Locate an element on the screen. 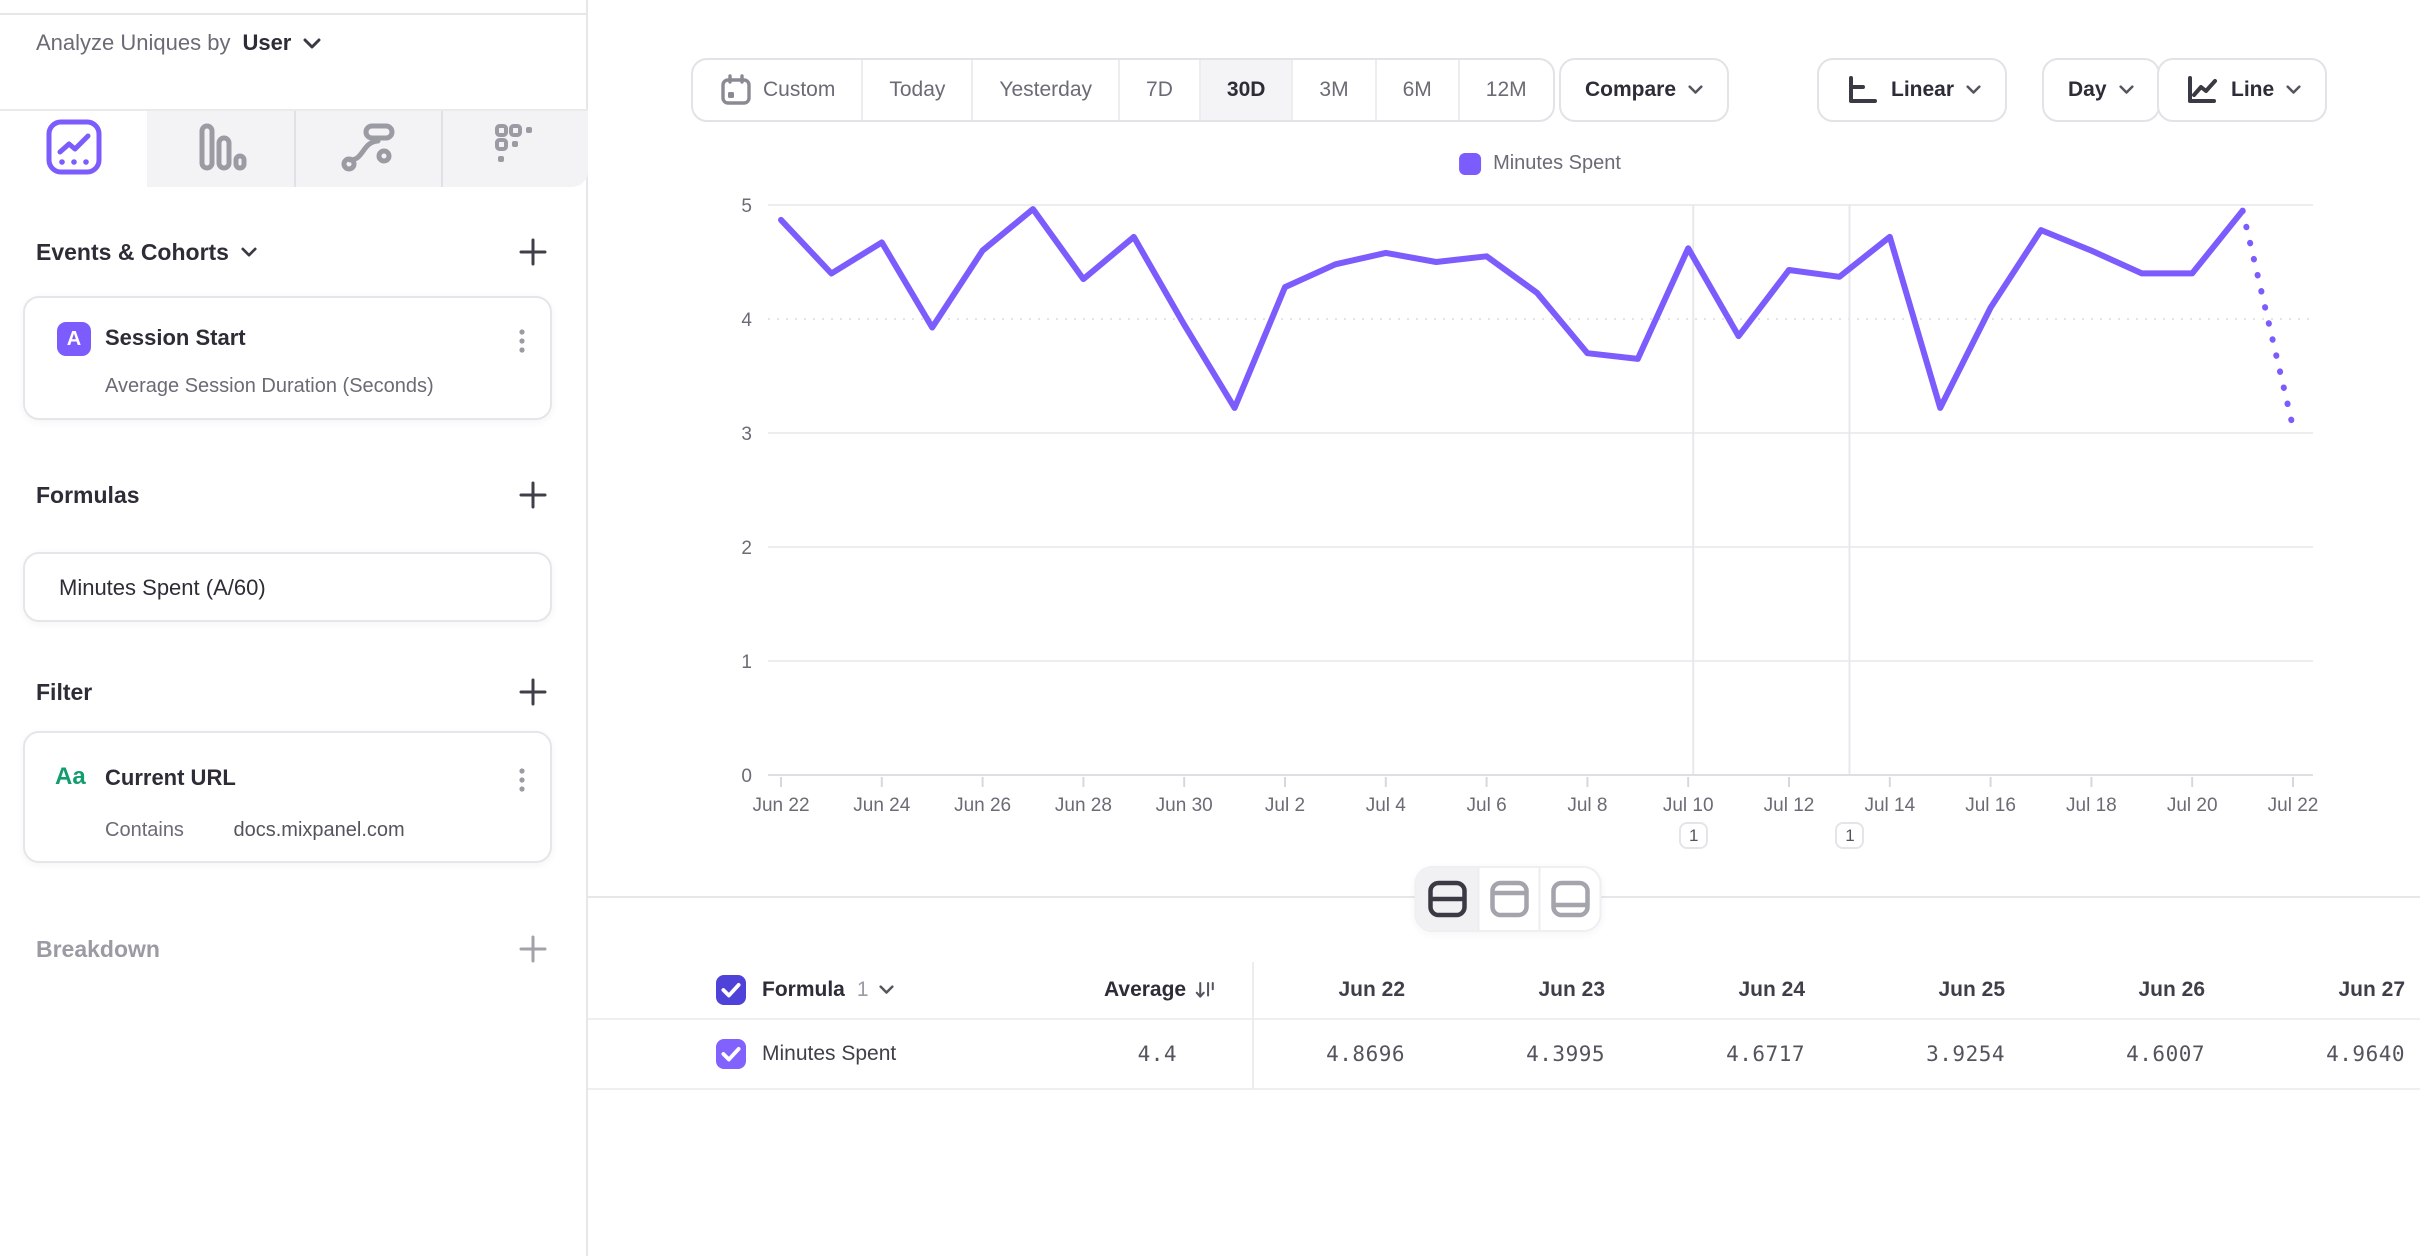 The width and height of the screenshot is (2420, 1256). events-cohorts-title: Events & Cohorts is located at coordinates (132, 251).